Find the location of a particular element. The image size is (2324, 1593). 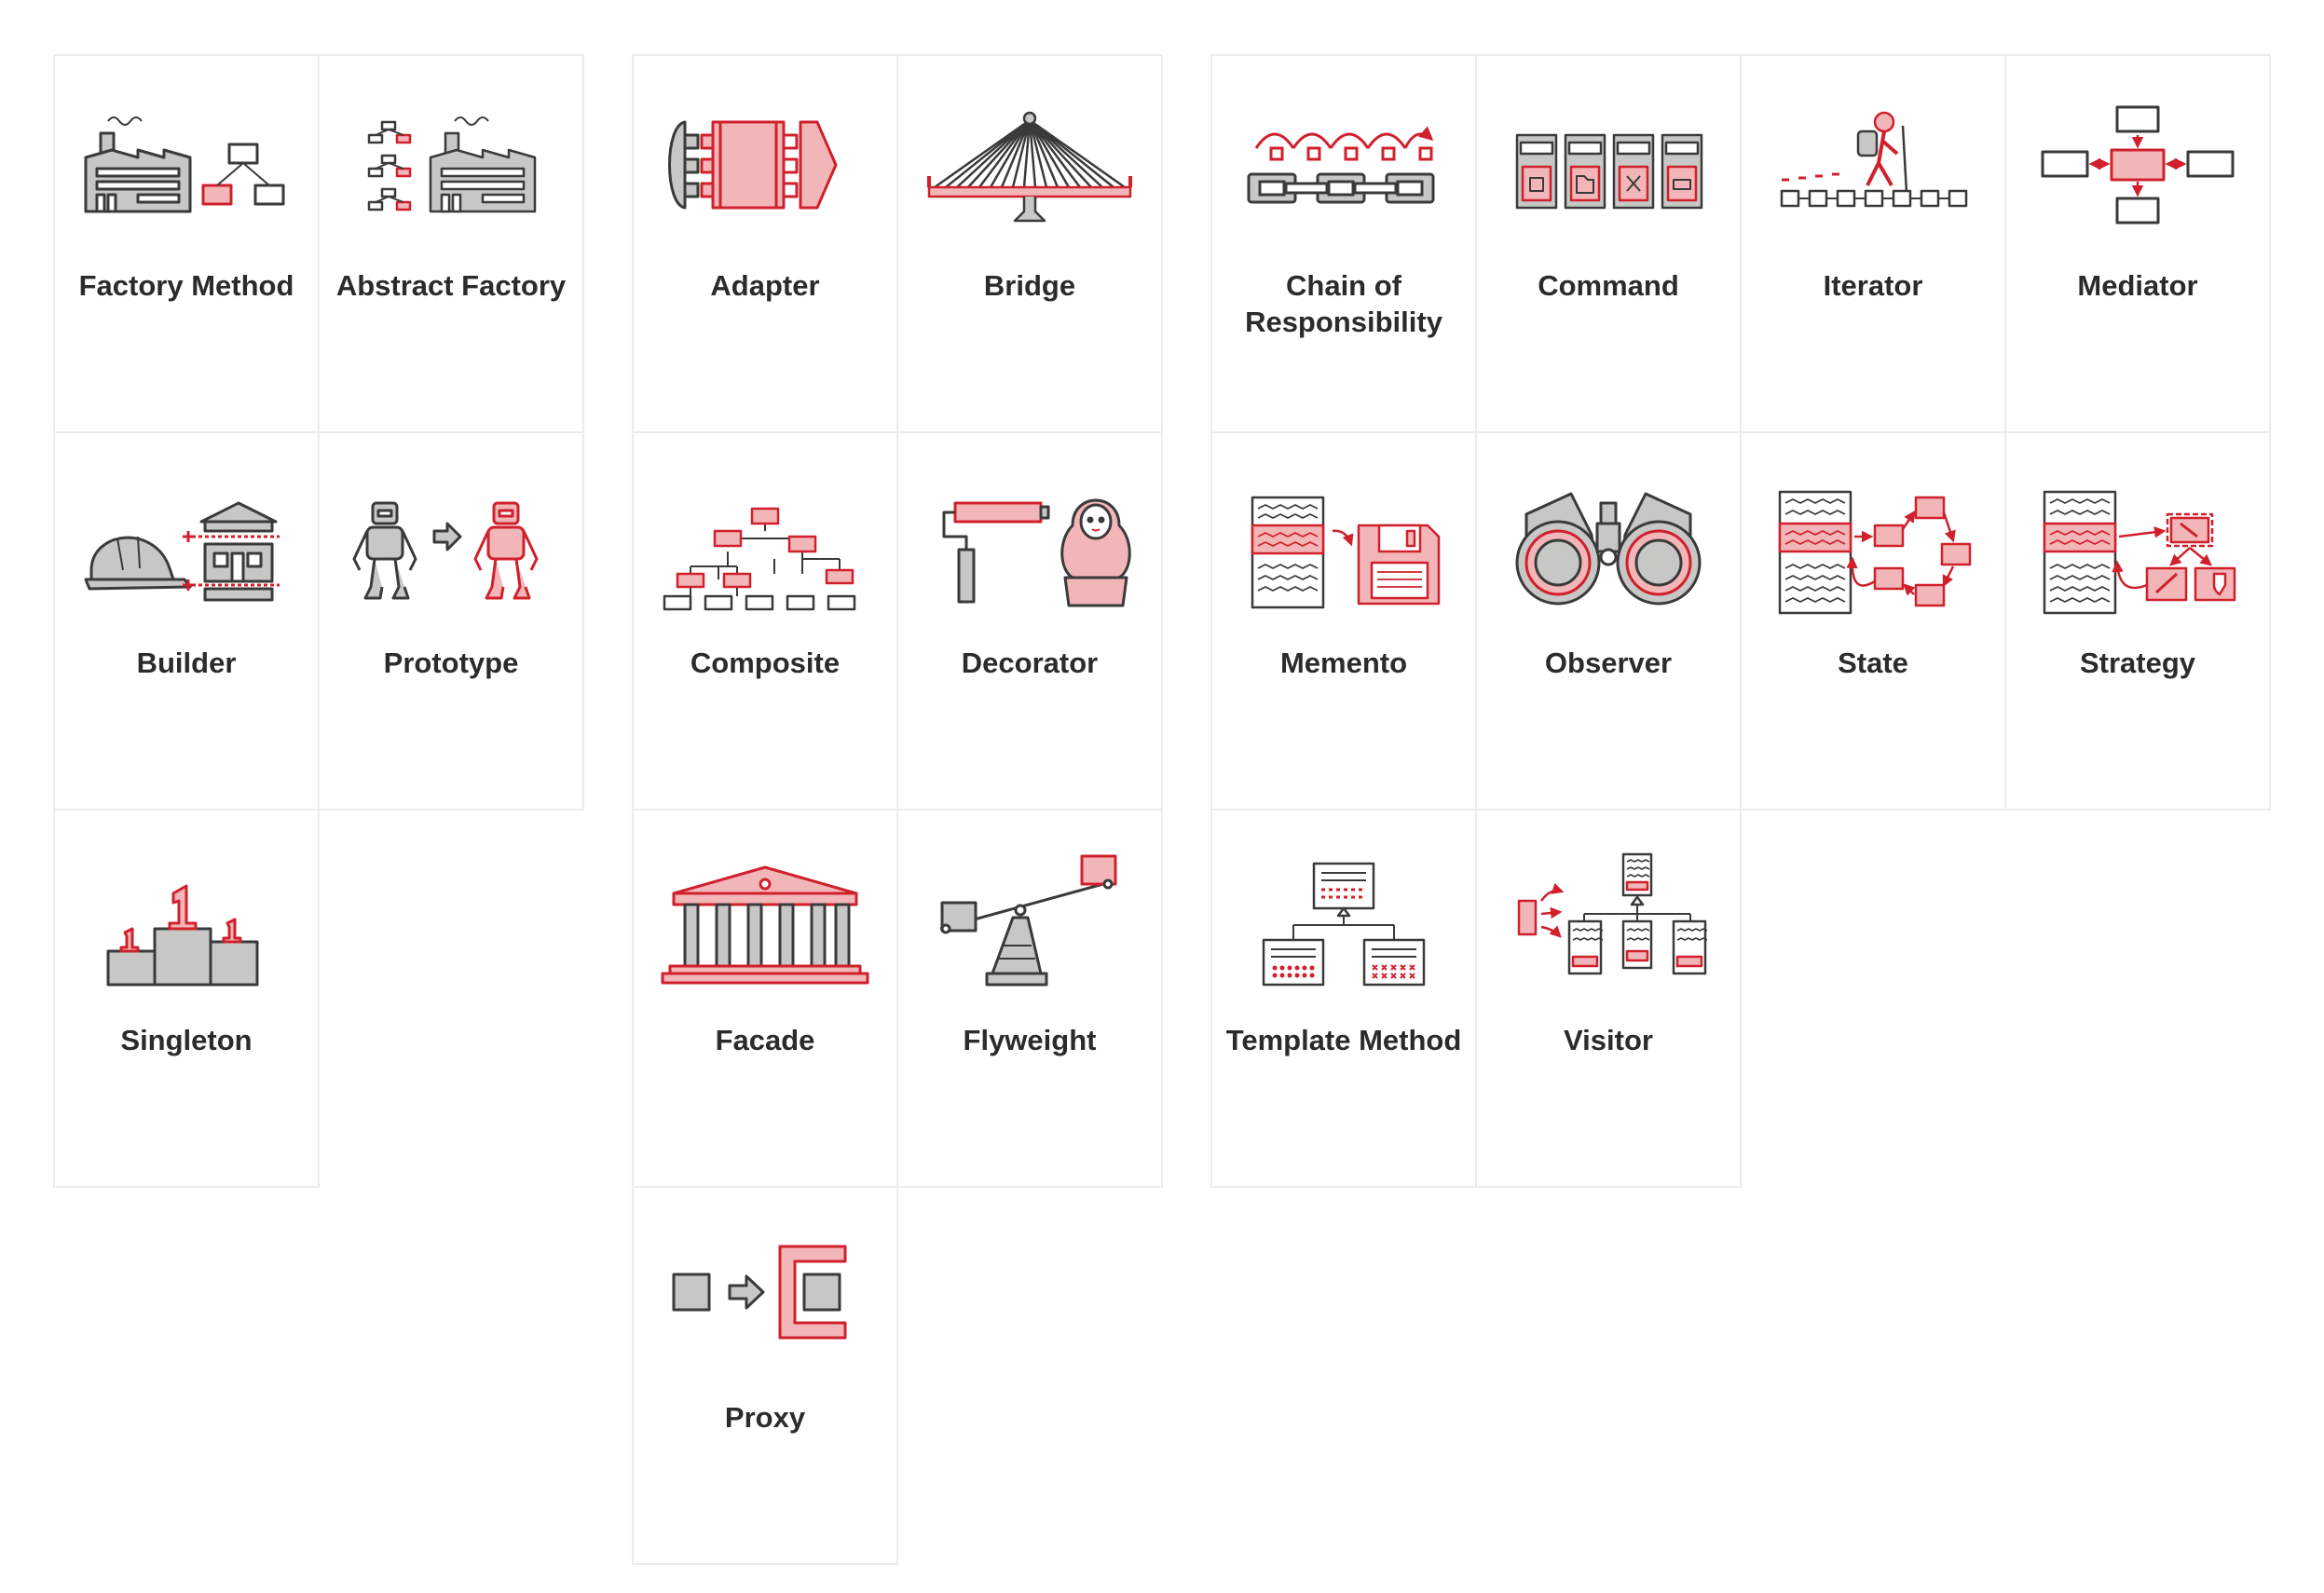

mediator-icon is located at coordinates (2138, 165).